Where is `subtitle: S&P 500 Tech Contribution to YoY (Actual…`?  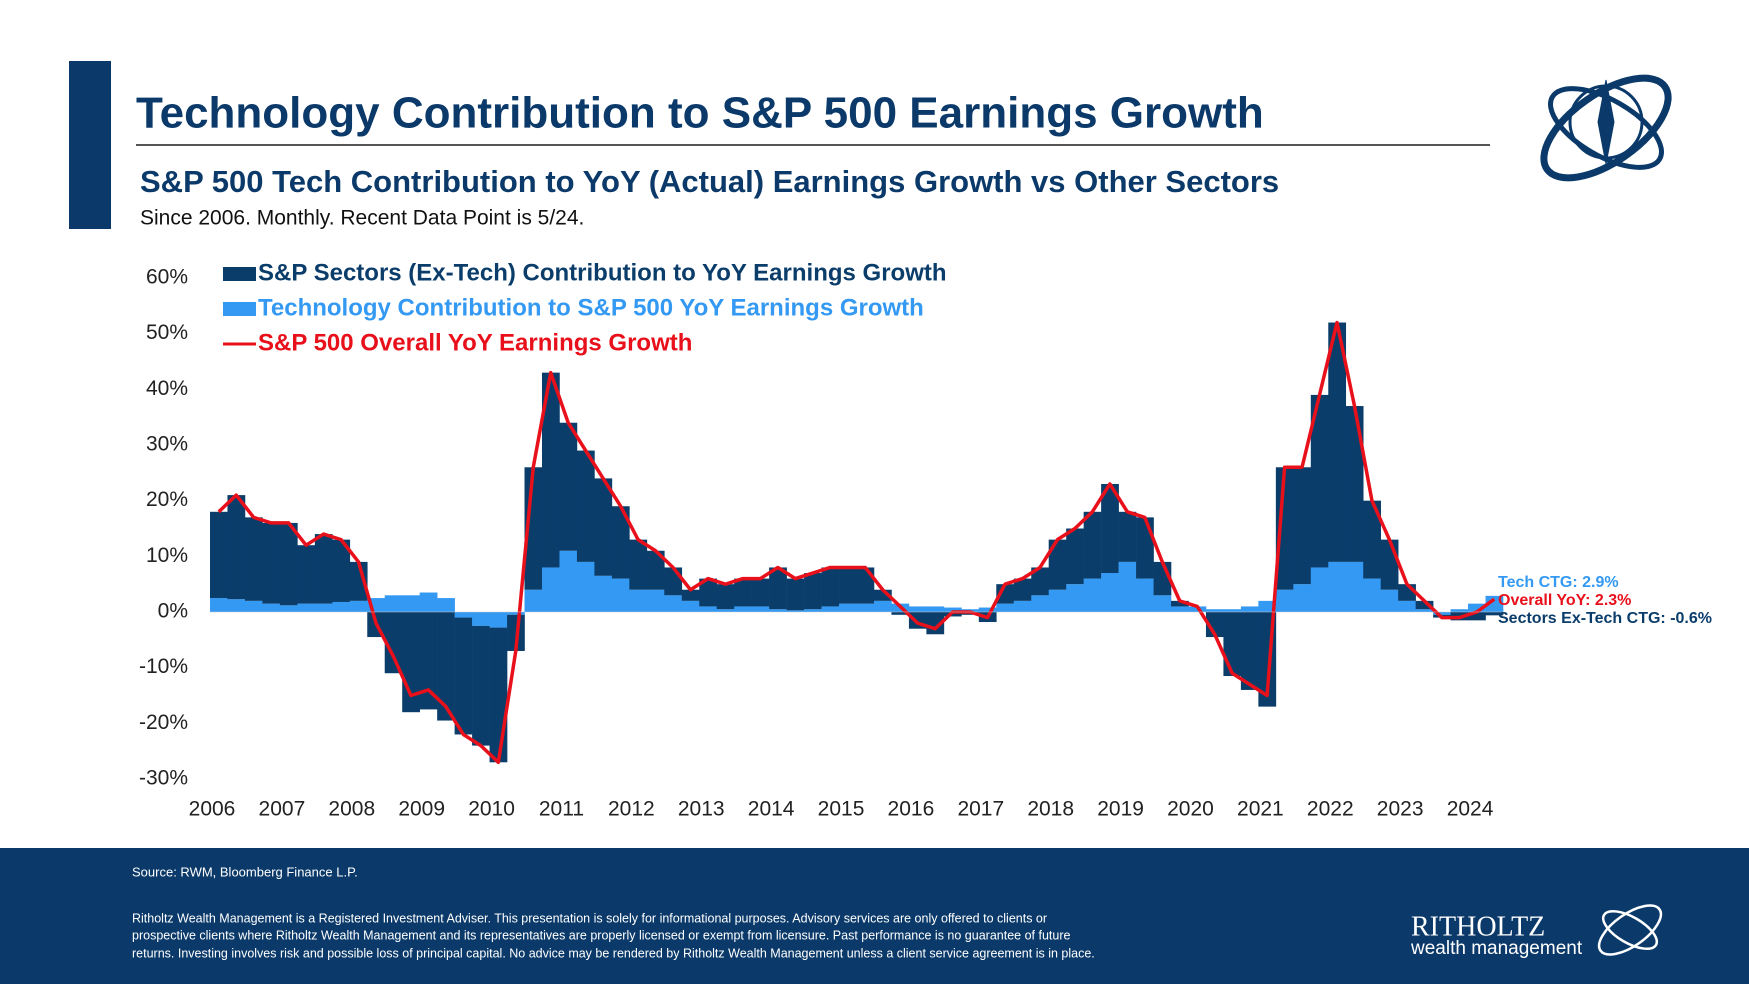
subtitle: S&P 500 Tech Contribution to YoY (Actual… is located at coordinates (709, 181).